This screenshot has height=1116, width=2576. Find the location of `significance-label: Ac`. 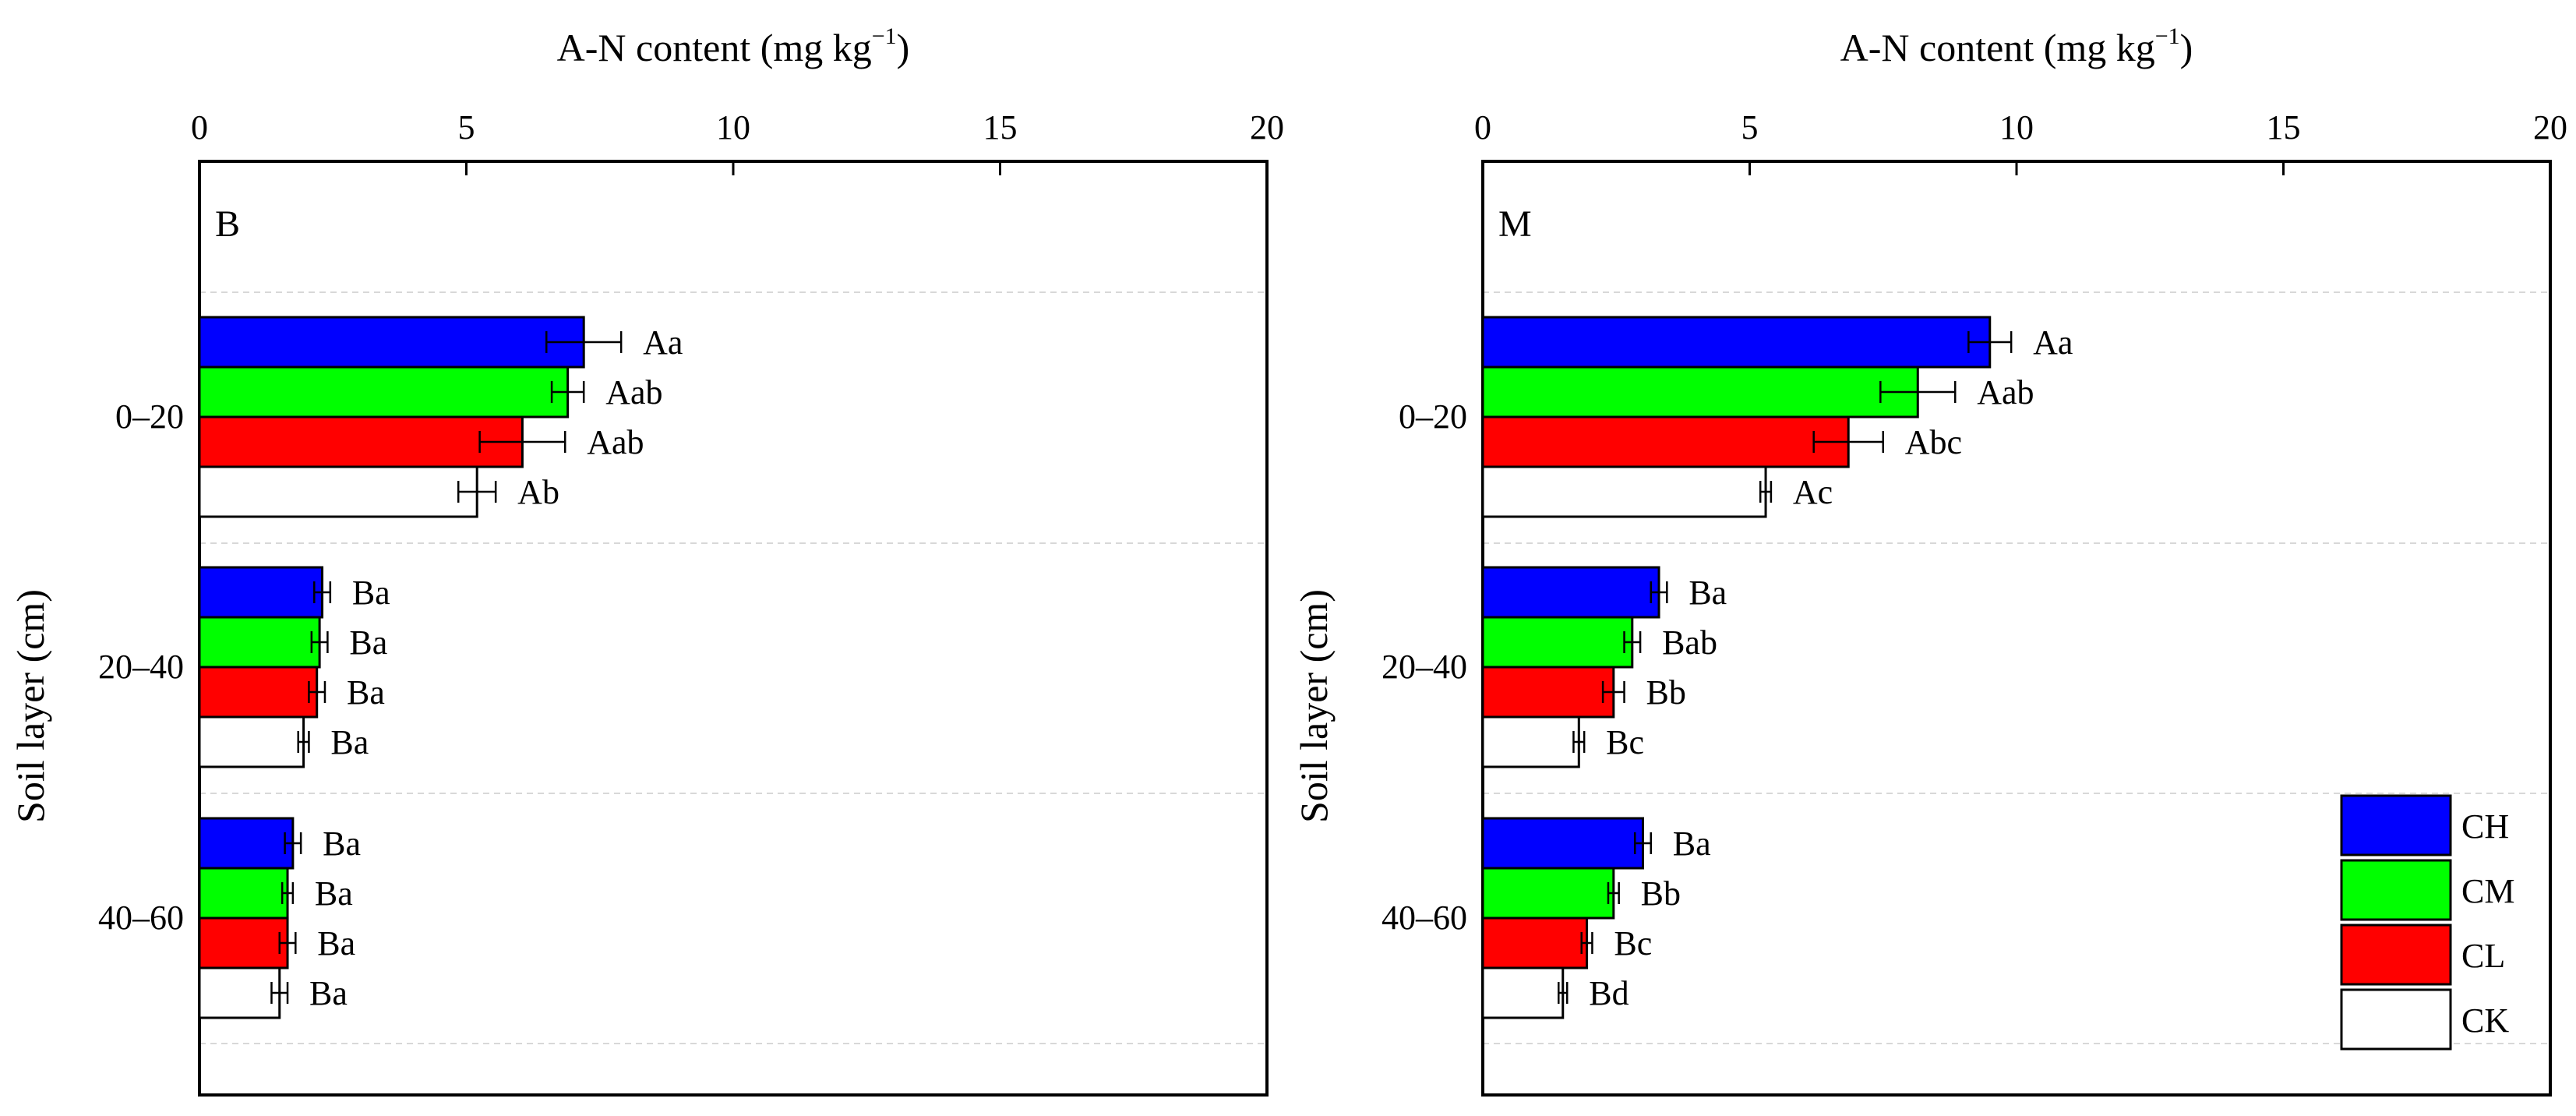

significance-label: Ac is located at coordinates (1813, 492).